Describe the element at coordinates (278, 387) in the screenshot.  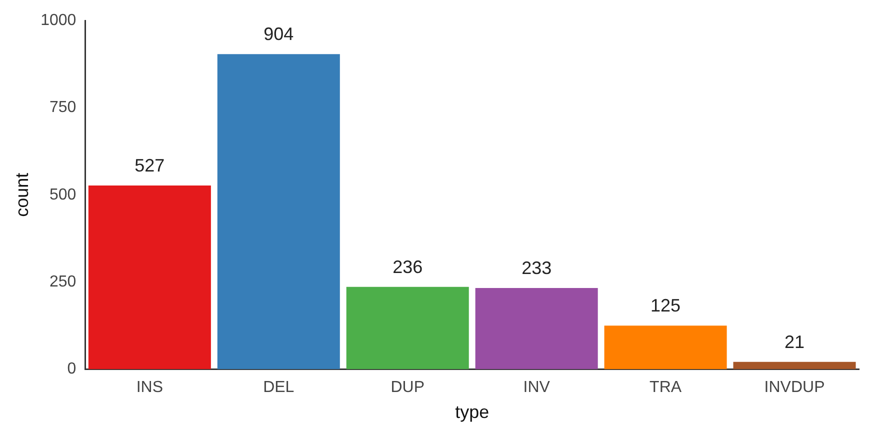
I see `x-tick-label: DEL` at that location.